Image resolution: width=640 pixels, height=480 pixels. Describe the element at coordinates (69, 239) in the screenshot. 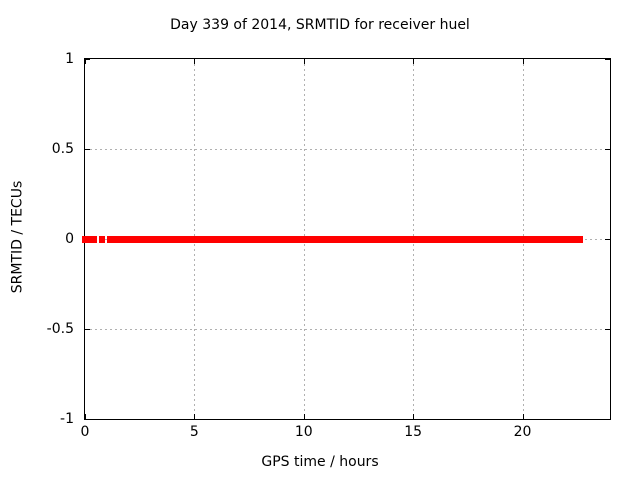

I see `y-tick-label: 0` at that location.